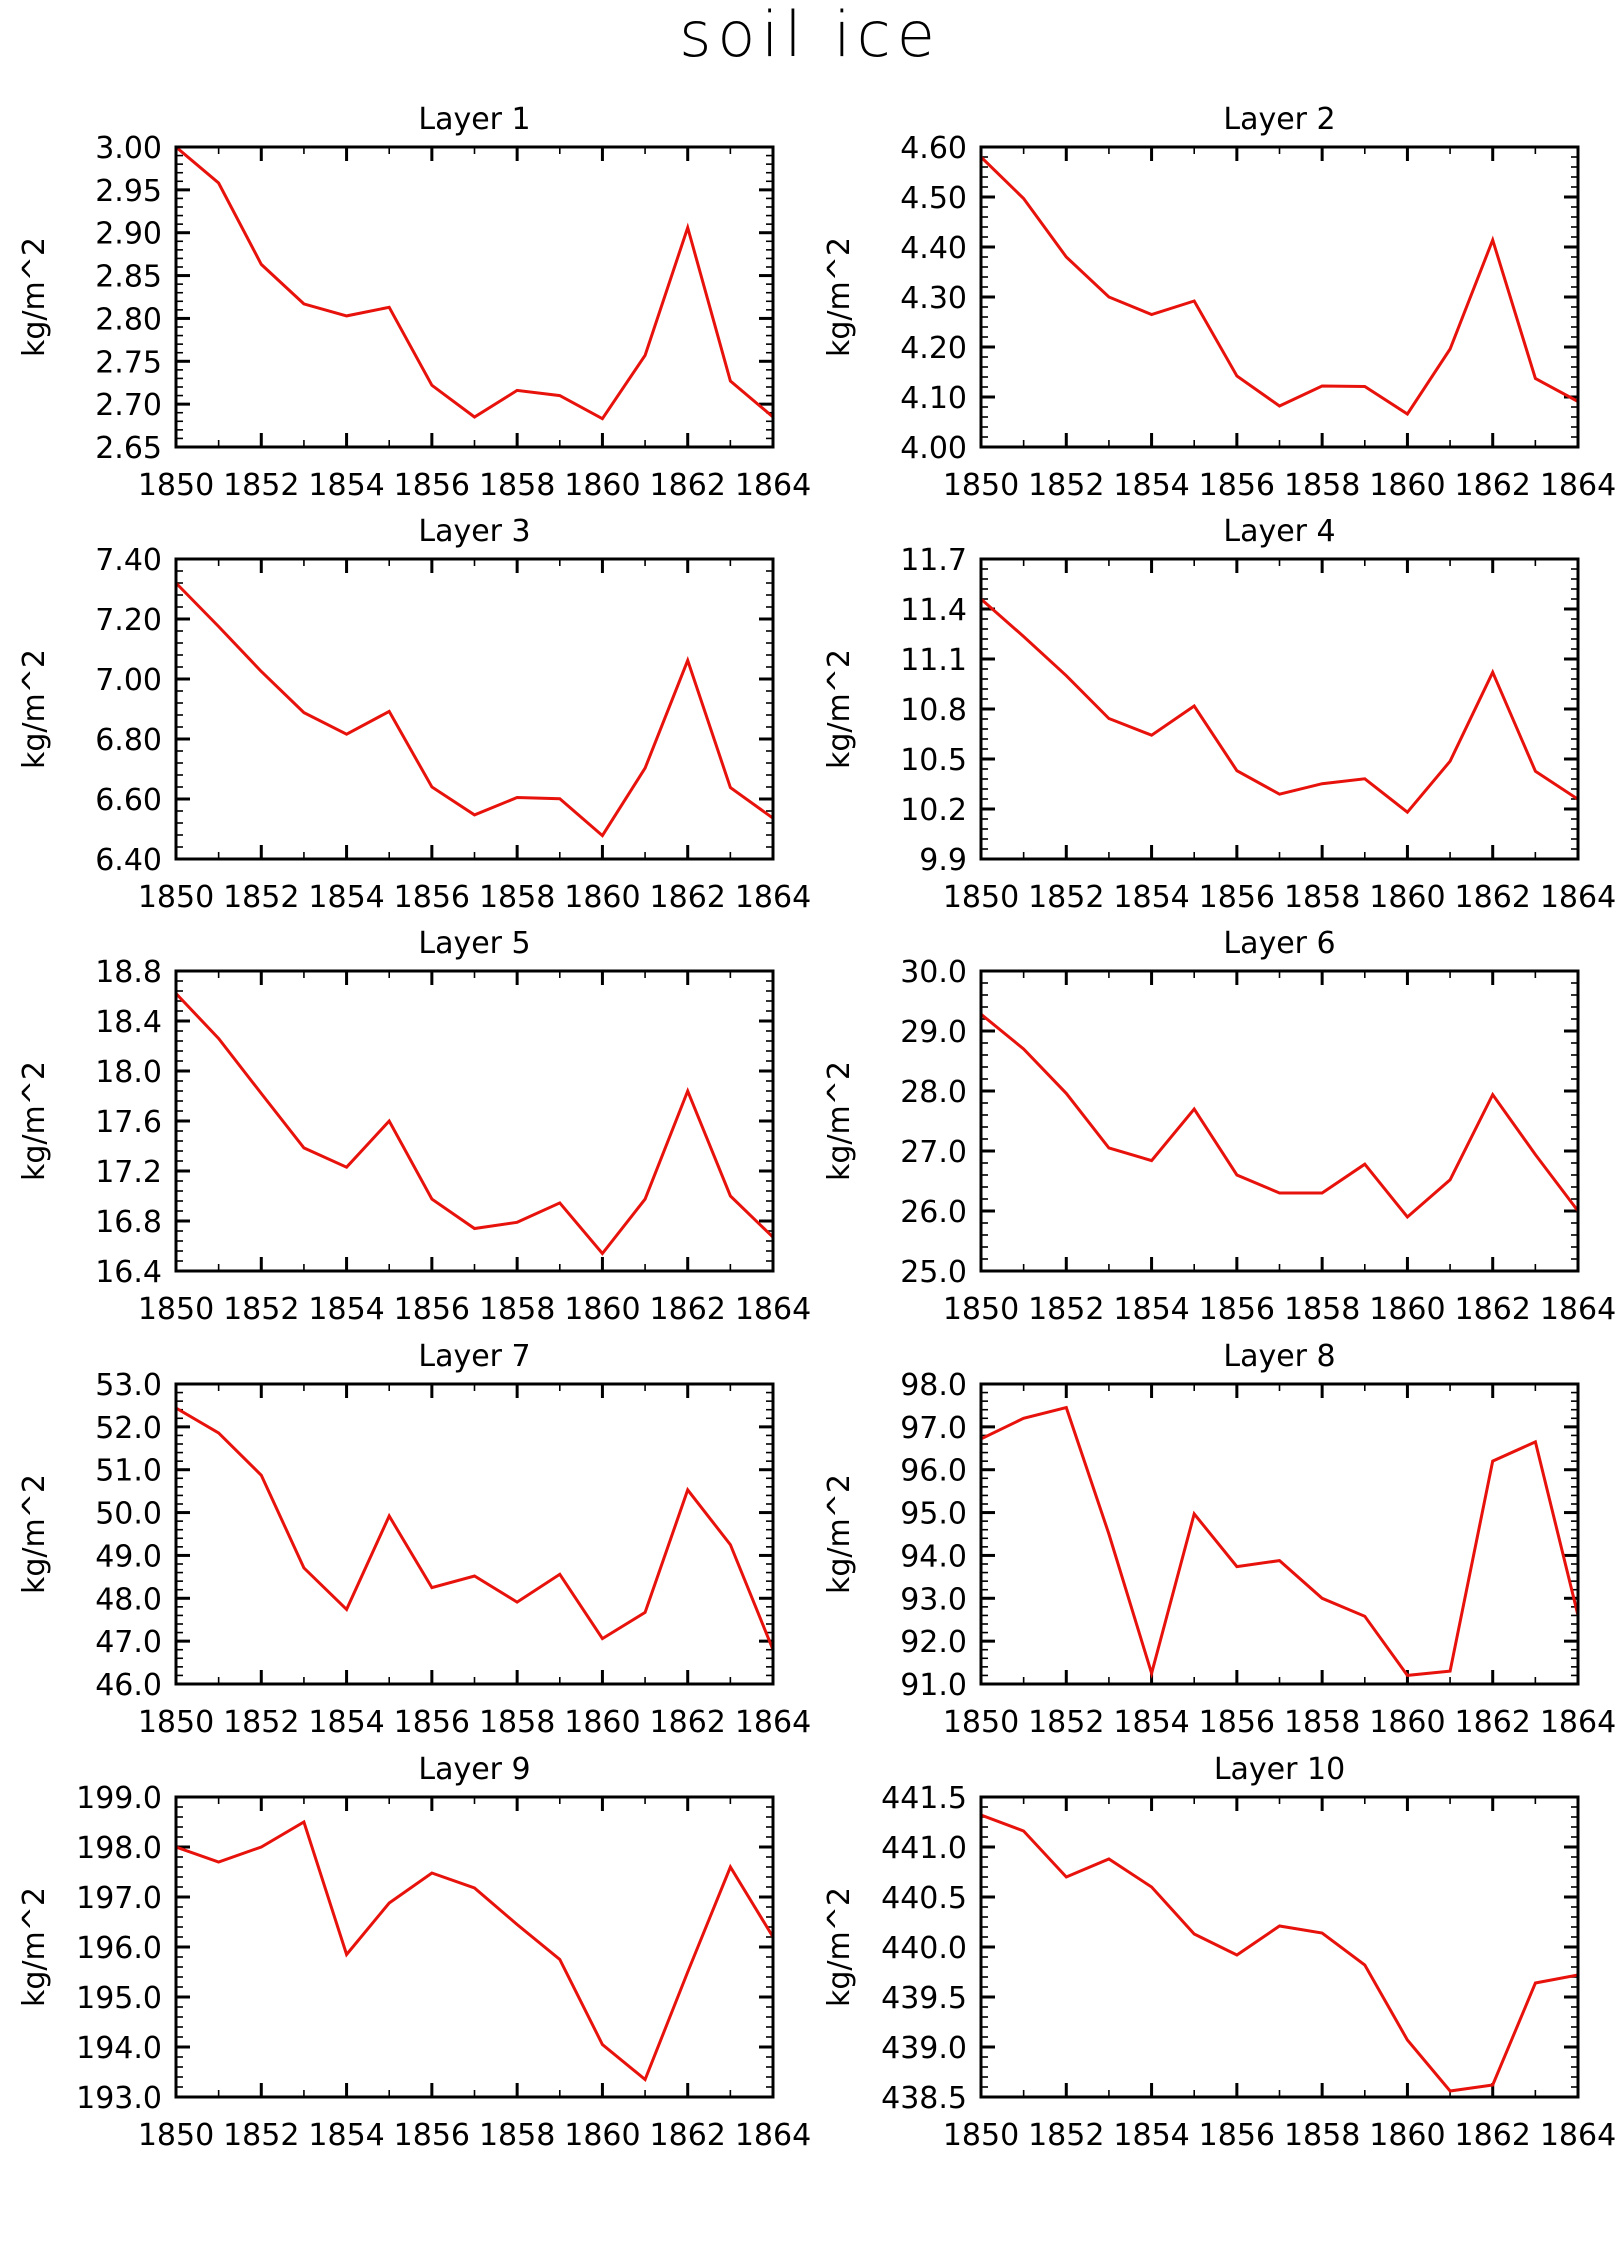  I want to click on y-tick-label: 4.40, so click(933, 248).